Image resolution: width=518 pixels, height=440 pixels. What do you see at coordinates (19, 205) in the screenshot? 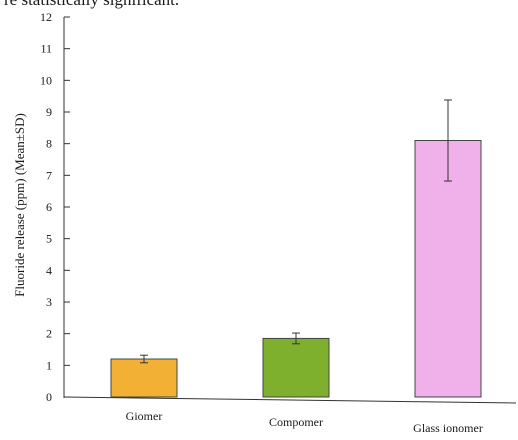
I see `y-axis-title: Fluoride release (ppm) (Mean±SD)` at bounding box center [19, 205].